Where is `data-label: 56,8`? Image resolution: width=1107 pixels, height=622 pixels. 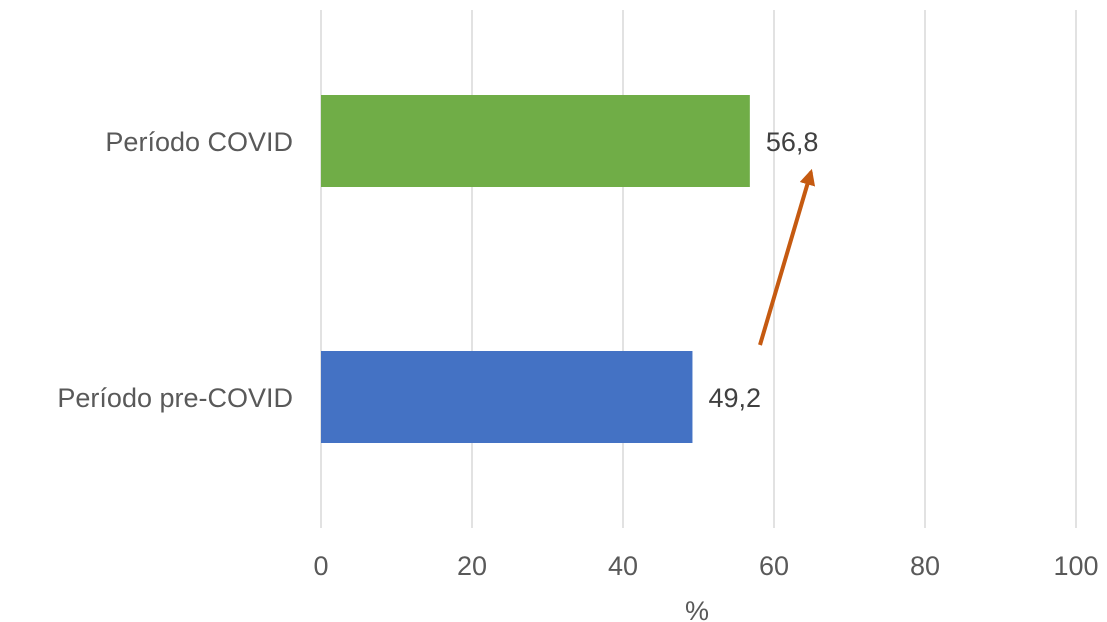
data-label: 56,8 is located at coordinates (792, 142).